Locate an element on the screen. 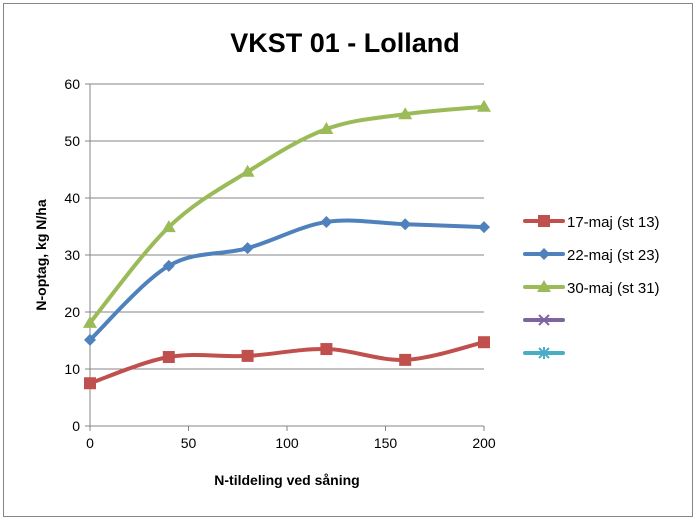 The width and height of the screenshot is (697, 527). y-tick-label: 50 is located at coordinates (72, 141).